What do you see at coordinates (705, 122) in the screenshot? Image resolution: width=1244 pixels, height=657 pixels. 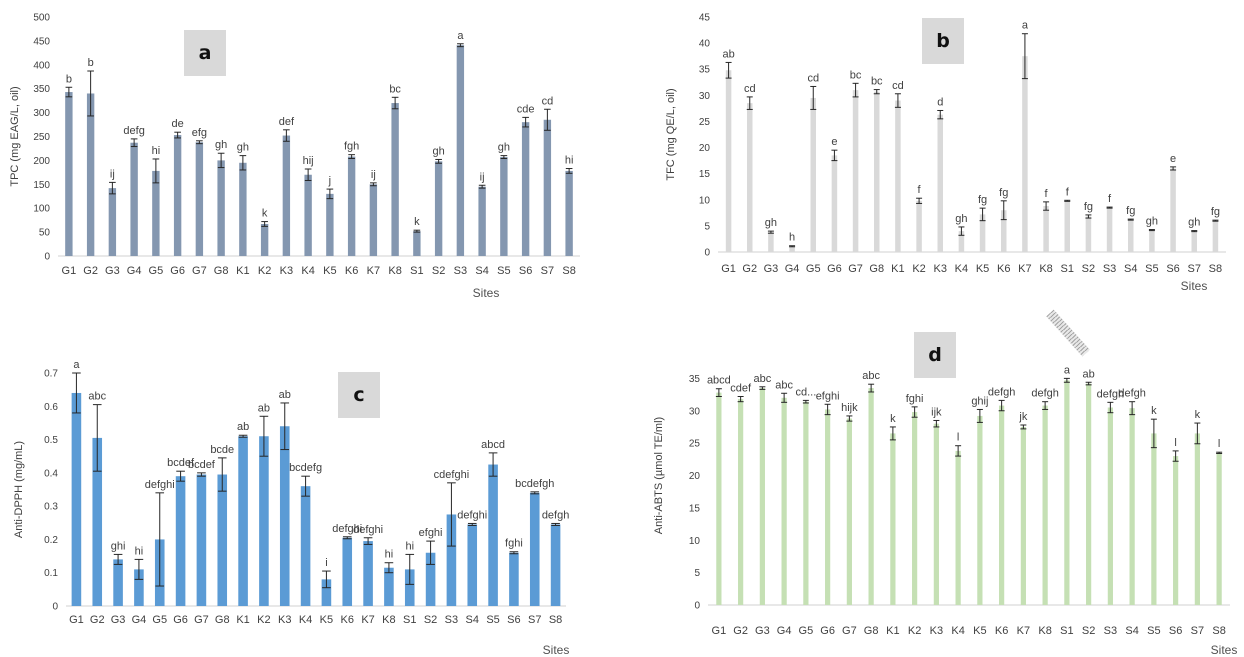 I see `y-tick-label-b-5: 25` at bounding box center [705, 122].